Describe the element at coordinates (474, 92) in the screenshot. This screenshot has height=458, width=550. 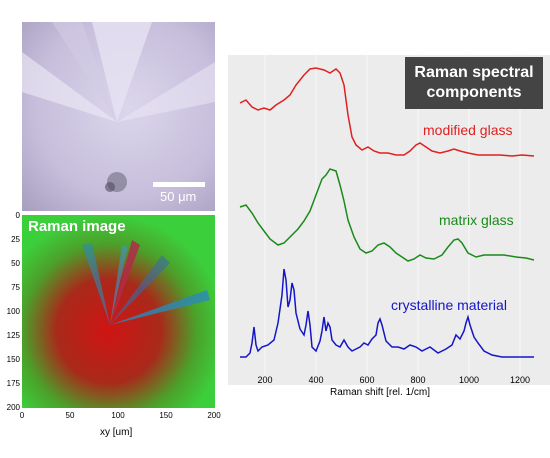
I see `legend-title-line: components` at that location.